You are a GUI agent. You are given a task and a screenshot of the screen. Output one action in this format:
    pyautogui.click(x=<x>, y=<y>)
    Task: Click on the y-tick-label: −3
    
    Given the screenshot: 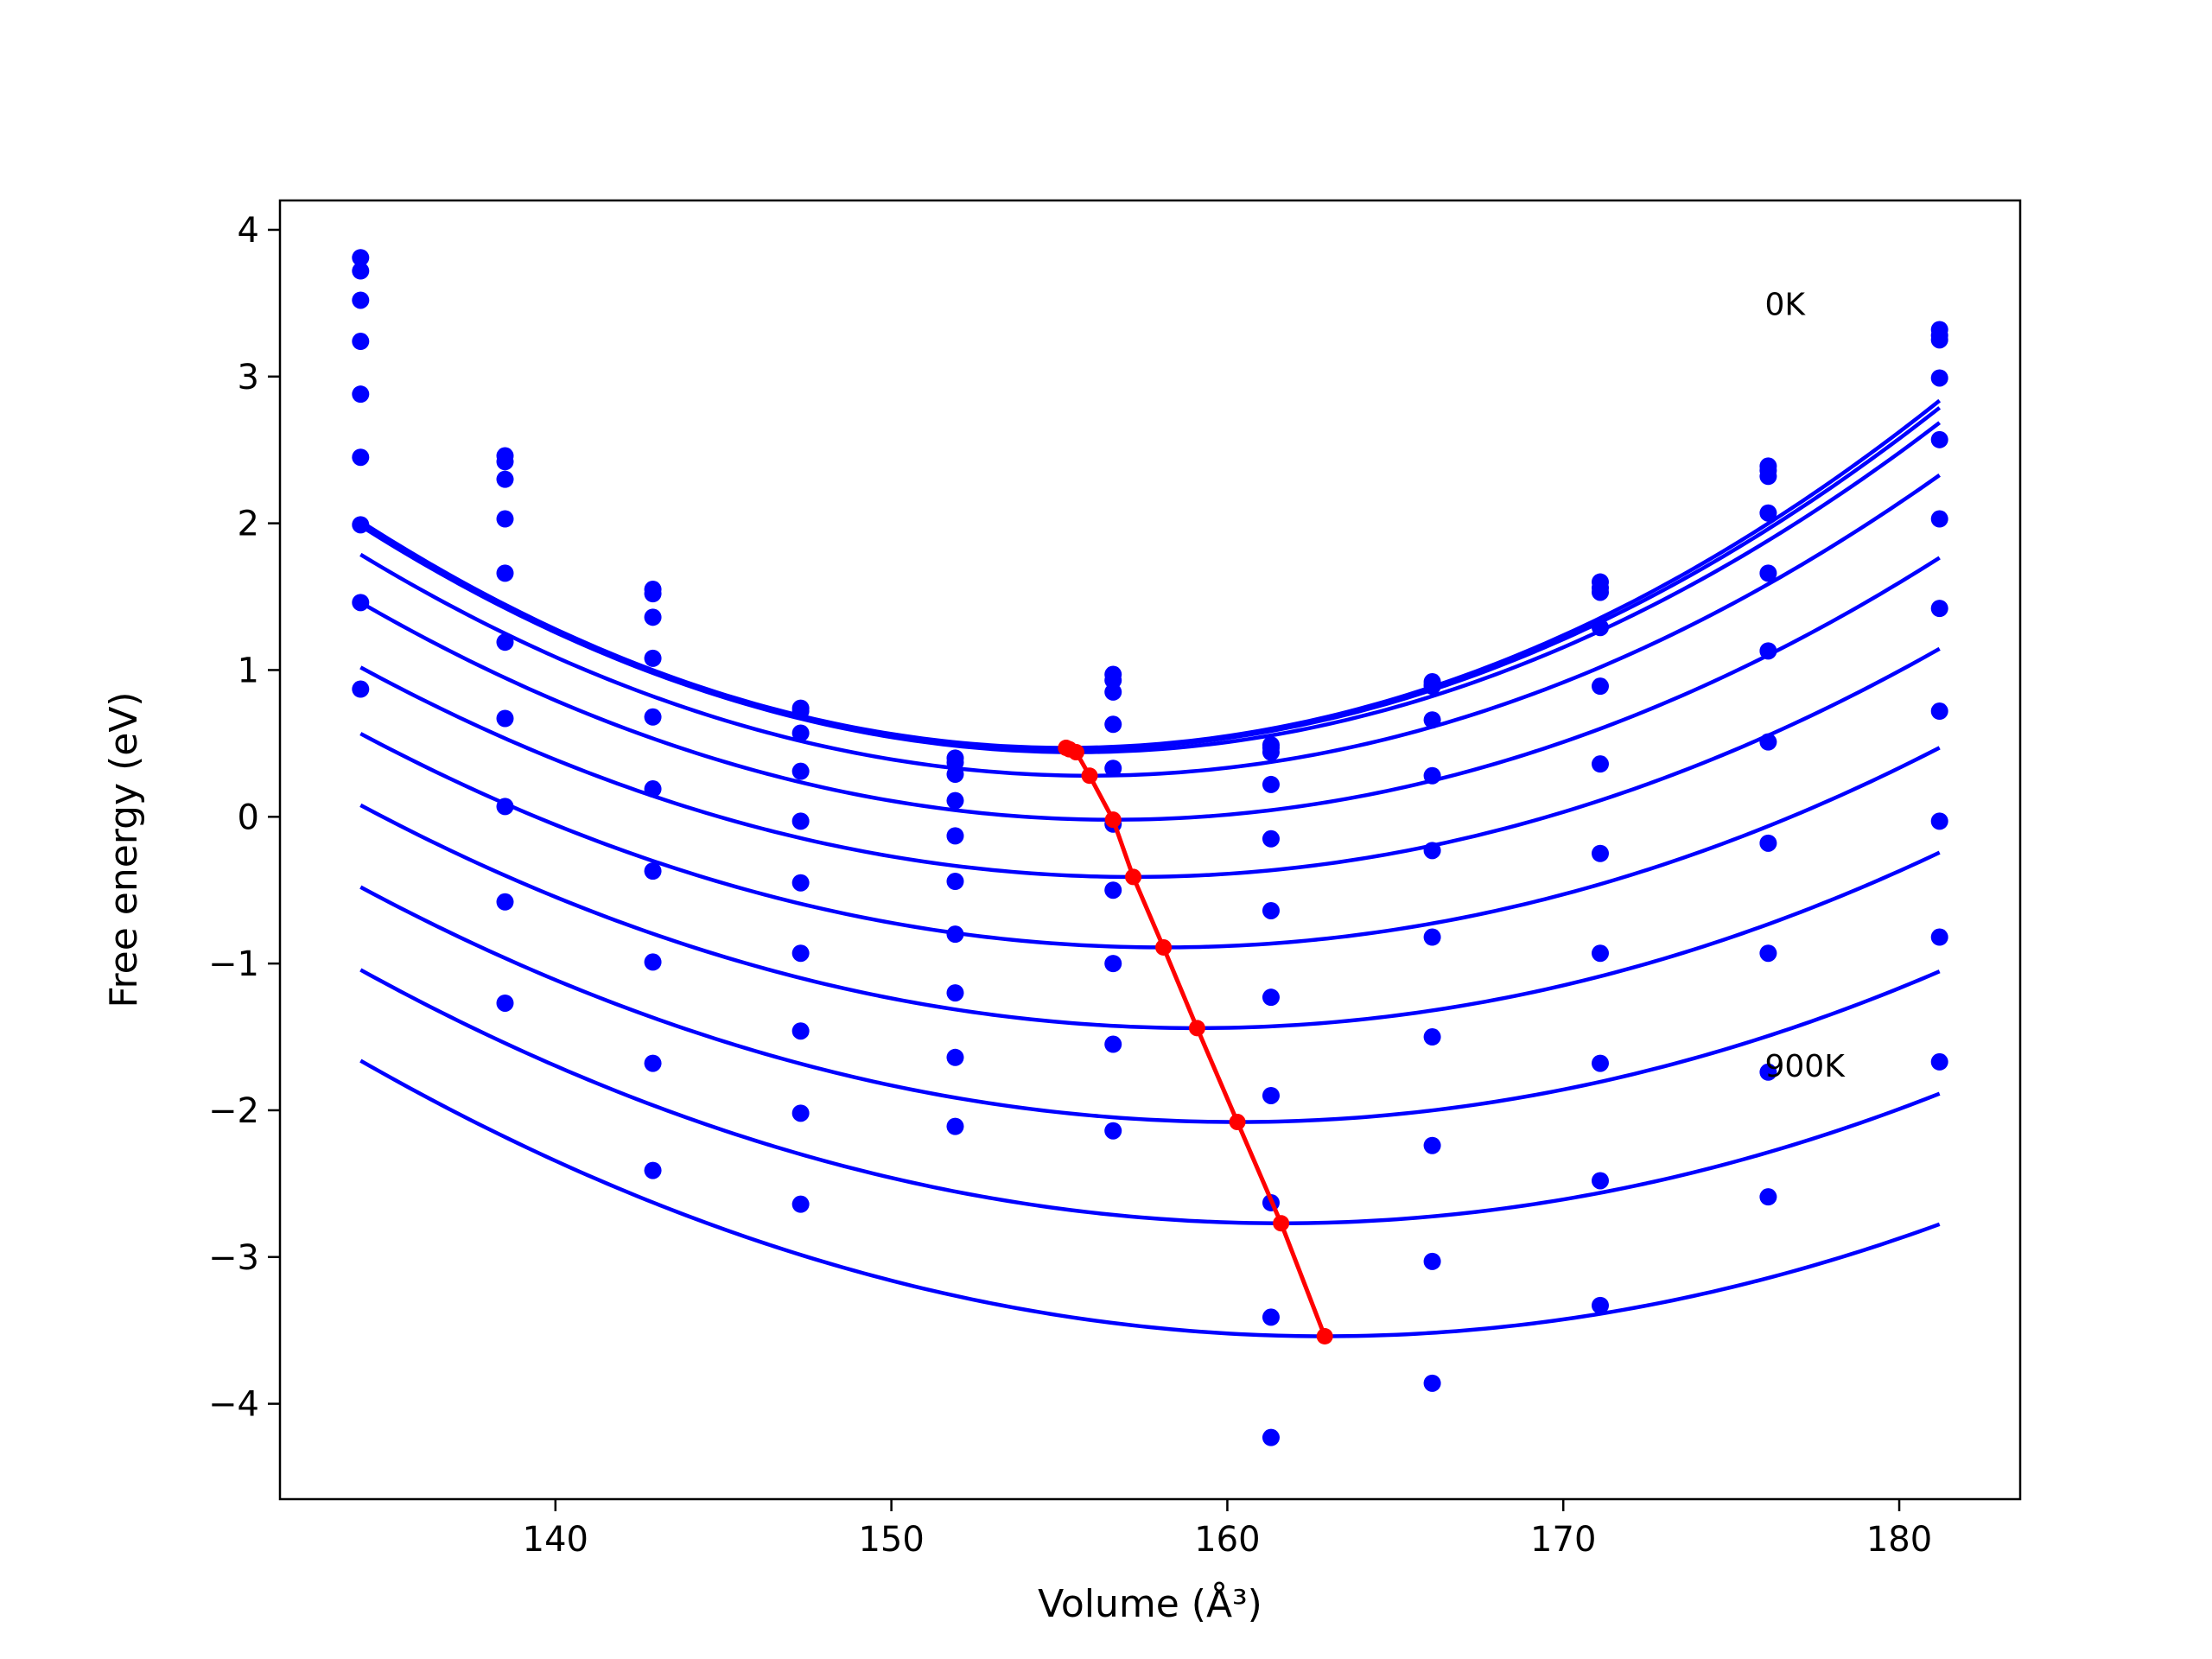 What is the action you would take?
    pyautogui.click(x=233, y=1258)
    